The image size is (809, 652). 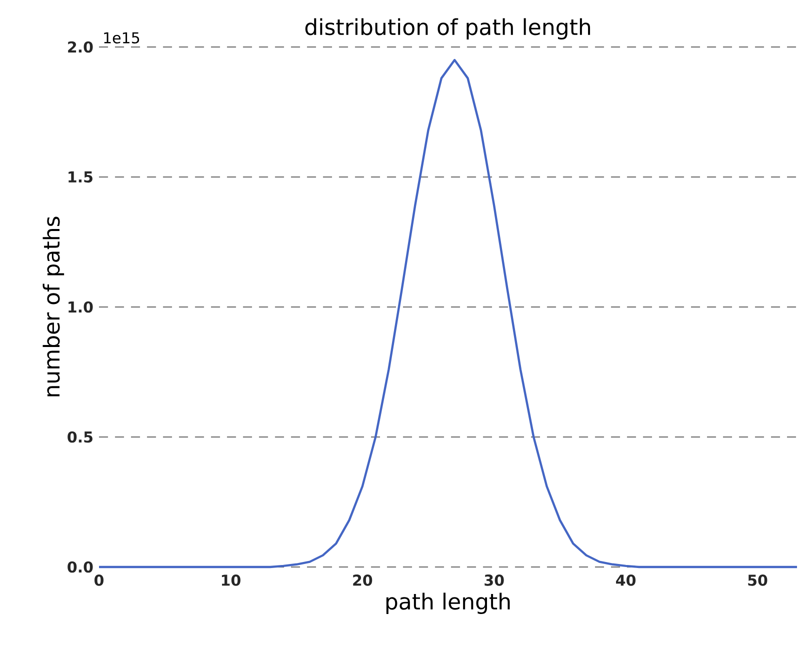 What do you see at coordinates (626, 580) in the screenshot?
I see `x-tick-label: 40` at bounding box center [626, 580].